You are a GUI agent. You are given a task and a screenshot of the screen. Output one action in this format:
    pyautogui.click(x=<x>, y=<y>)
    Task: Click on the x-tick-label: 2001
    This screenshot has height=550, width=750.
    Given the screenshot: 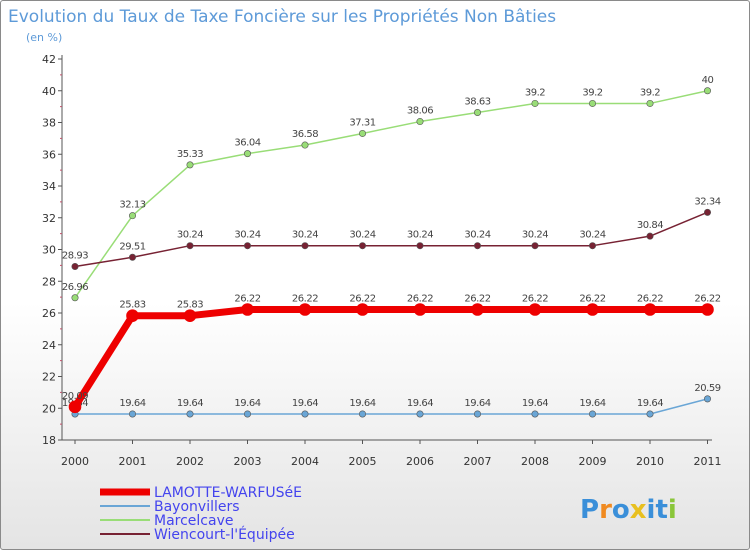 What is the action you would take?
    pyautogui.click(x=133, y=461)
    